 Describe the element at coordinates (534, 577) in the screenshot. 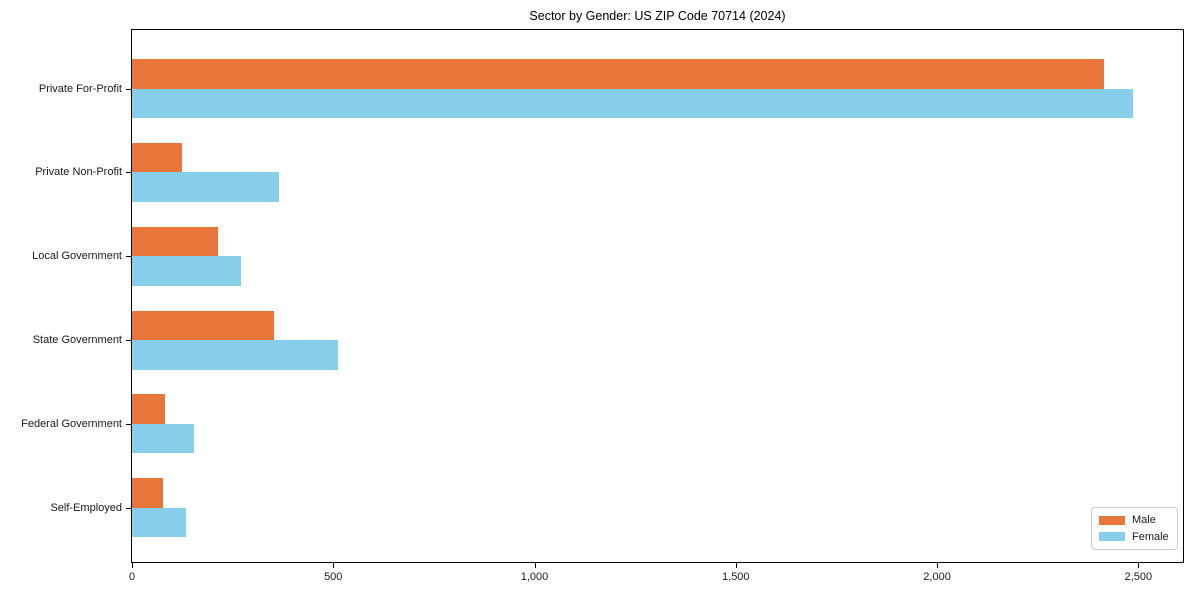

I see `x-tick-label: 1,000` at that location.